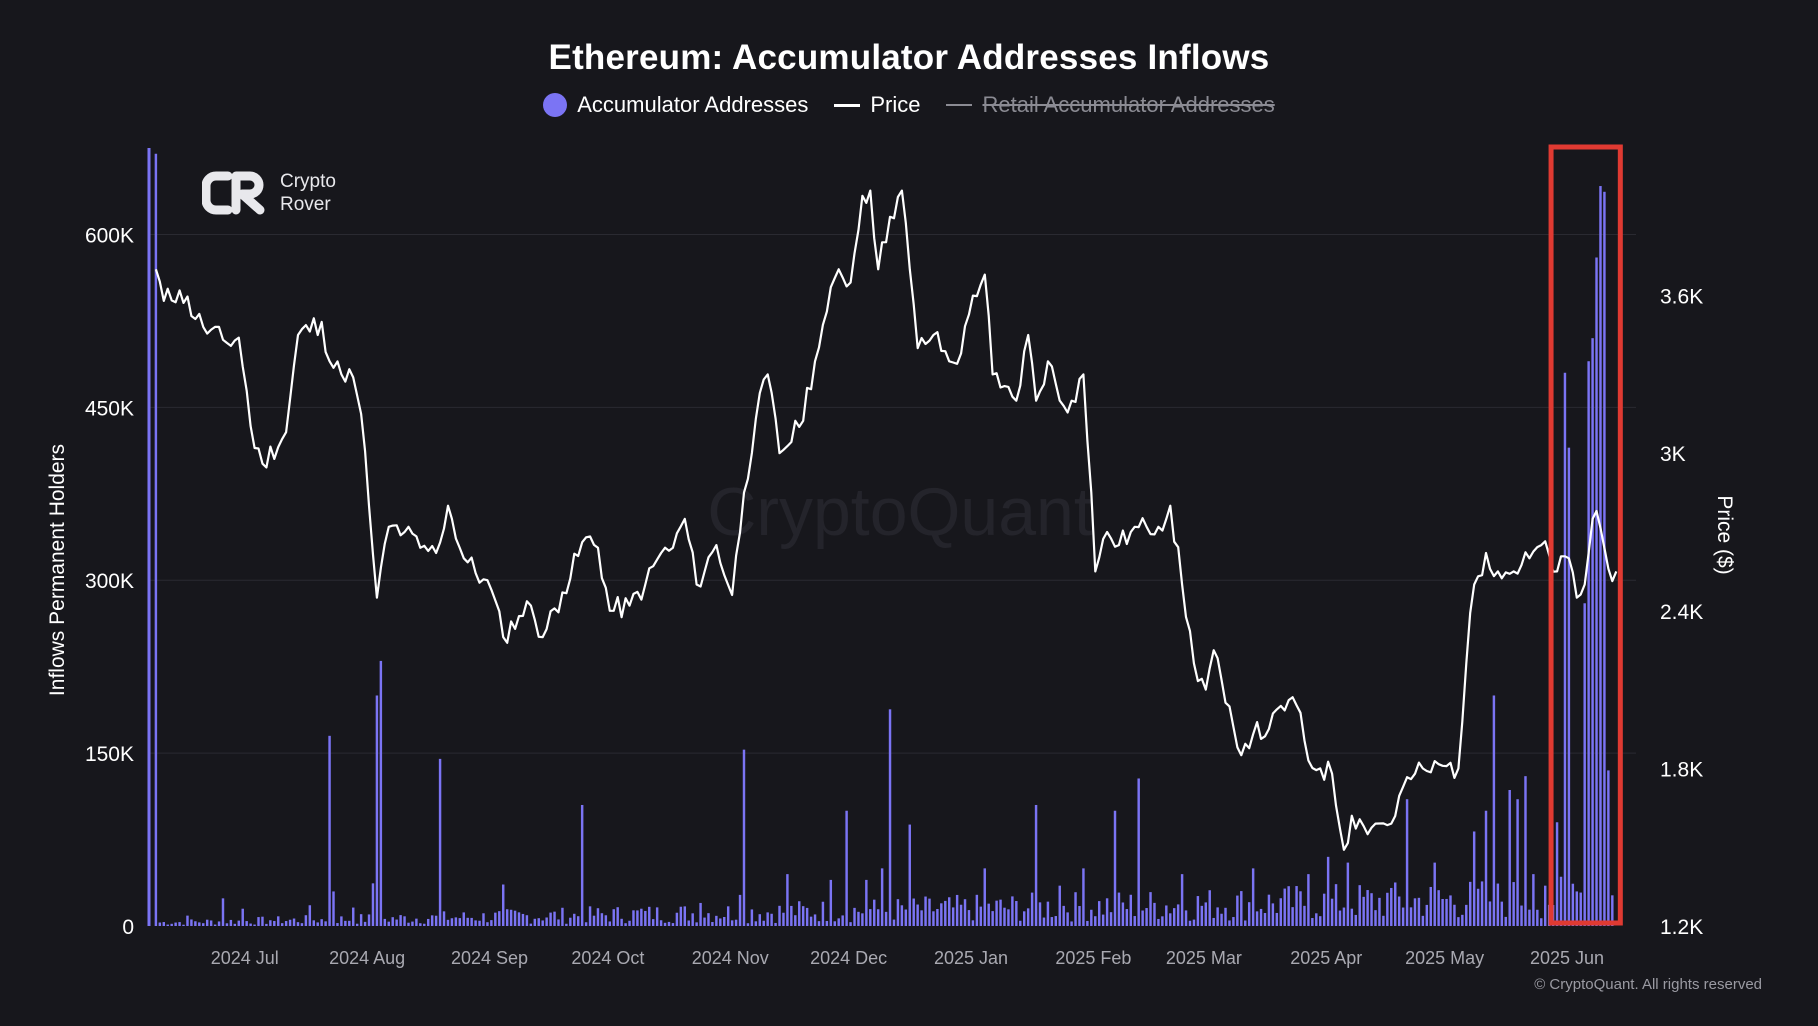  What do you see at coordinates (847, 105) in the screenshot?
I see `legend-line-icon` at bounding box center [847, 105].